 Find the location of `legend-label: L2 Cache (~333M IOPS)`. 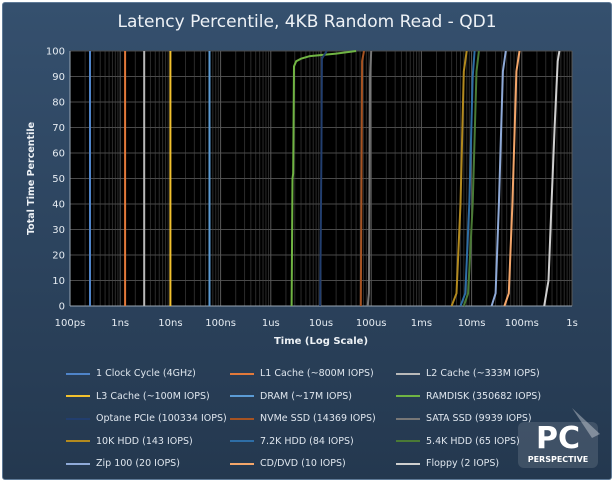

legend-label: L2 Cache (~333M IOPS) is located at coordinates (483, 373).